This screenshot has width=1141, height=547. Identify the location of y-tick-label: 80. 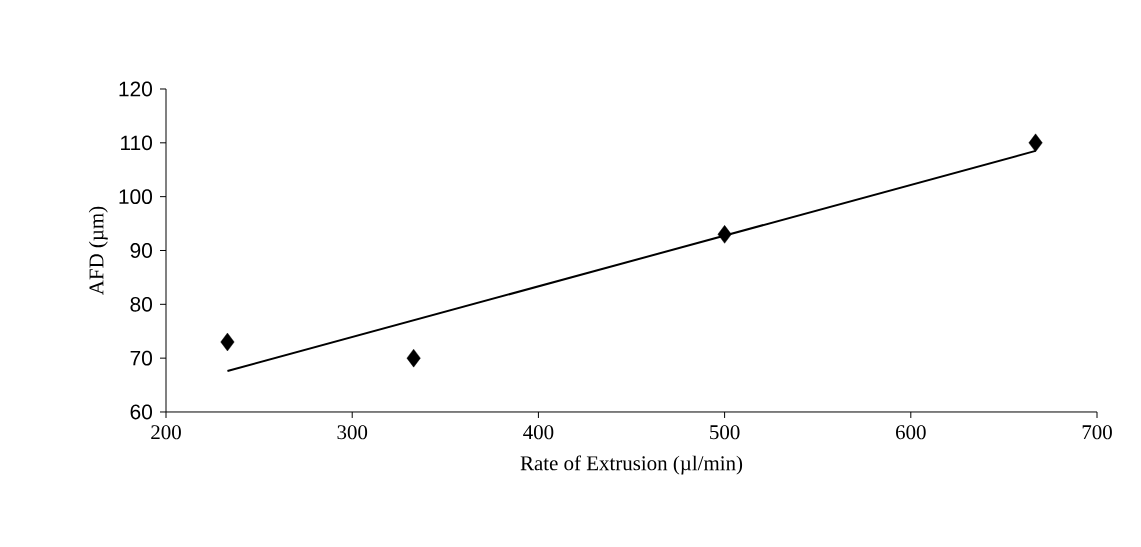
(141, 304).